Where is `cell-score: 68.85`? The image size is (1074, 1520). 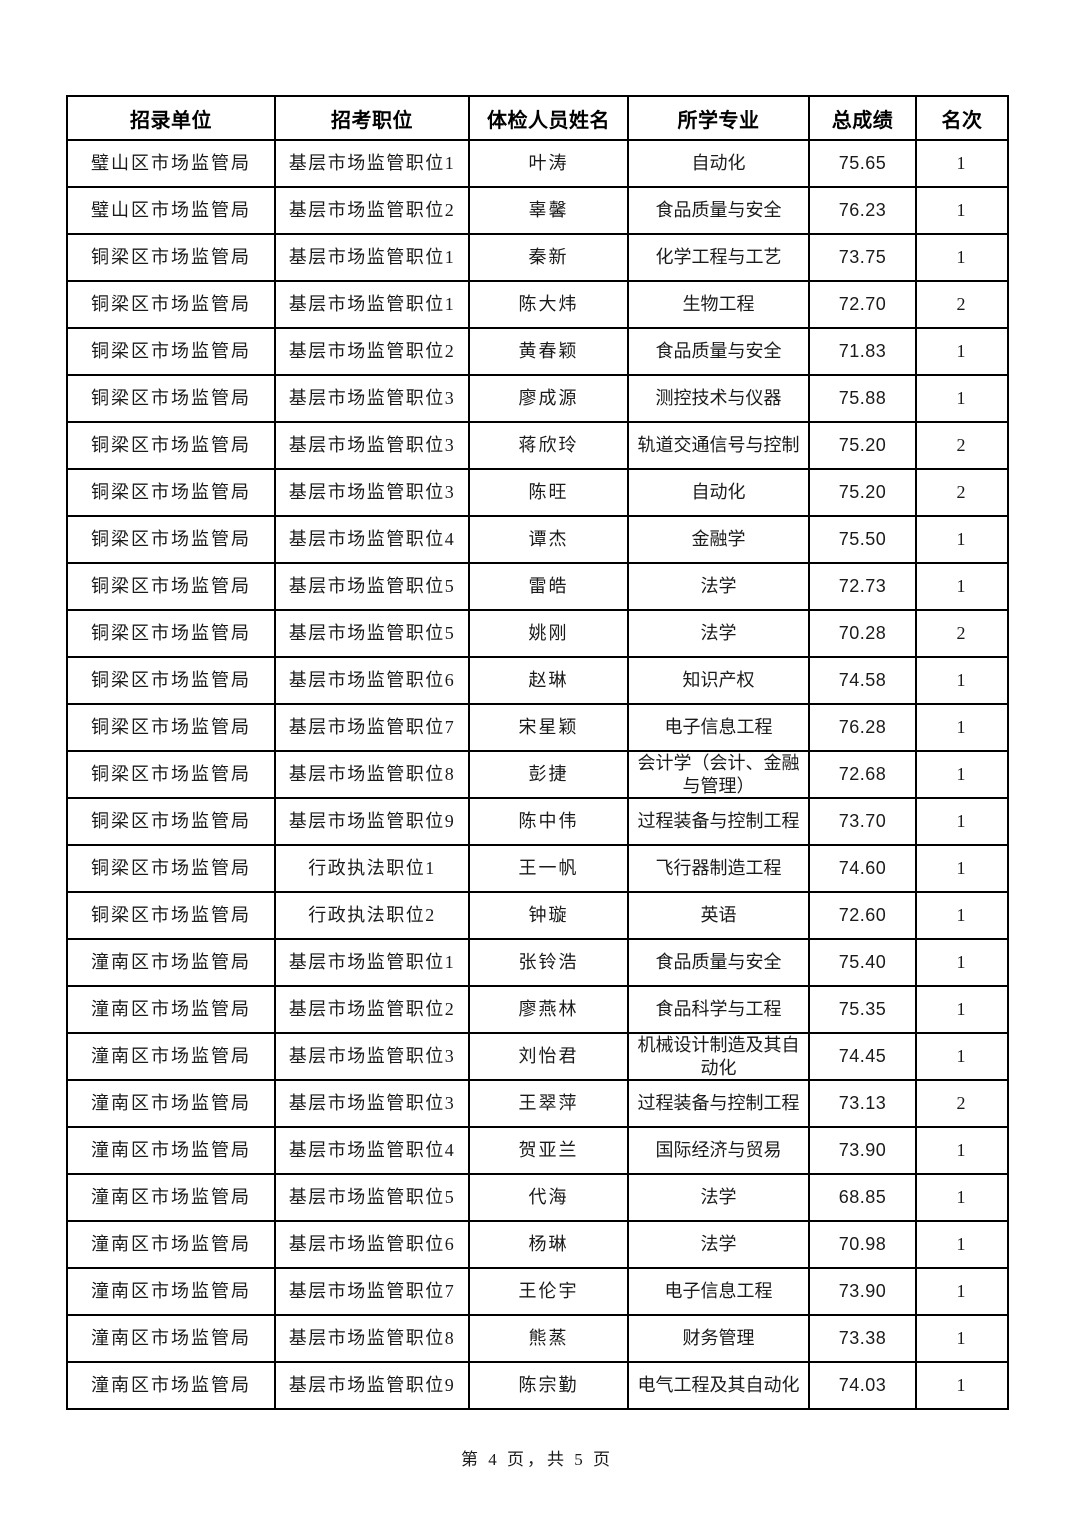
cell-score: 68.85 is located at coordinates (862, 1197).